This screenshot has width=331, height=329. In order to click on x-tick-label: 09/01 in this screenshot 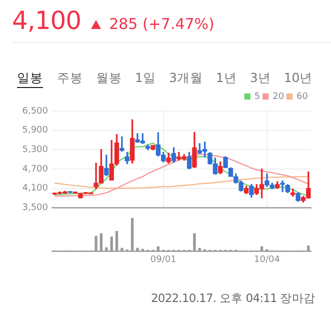, I will do `click(163, 259)`.